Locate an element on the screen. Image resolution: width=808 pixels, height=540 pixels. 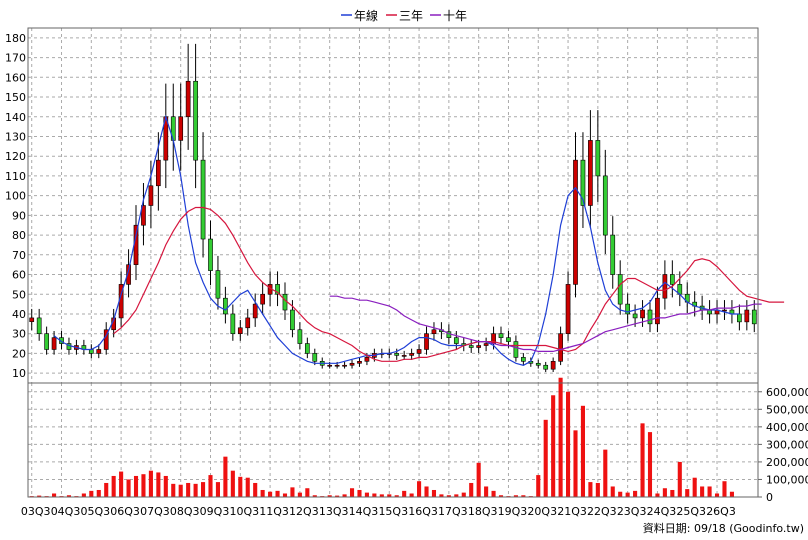
price-tick-label: 10 is located at coordinates (19, 373).